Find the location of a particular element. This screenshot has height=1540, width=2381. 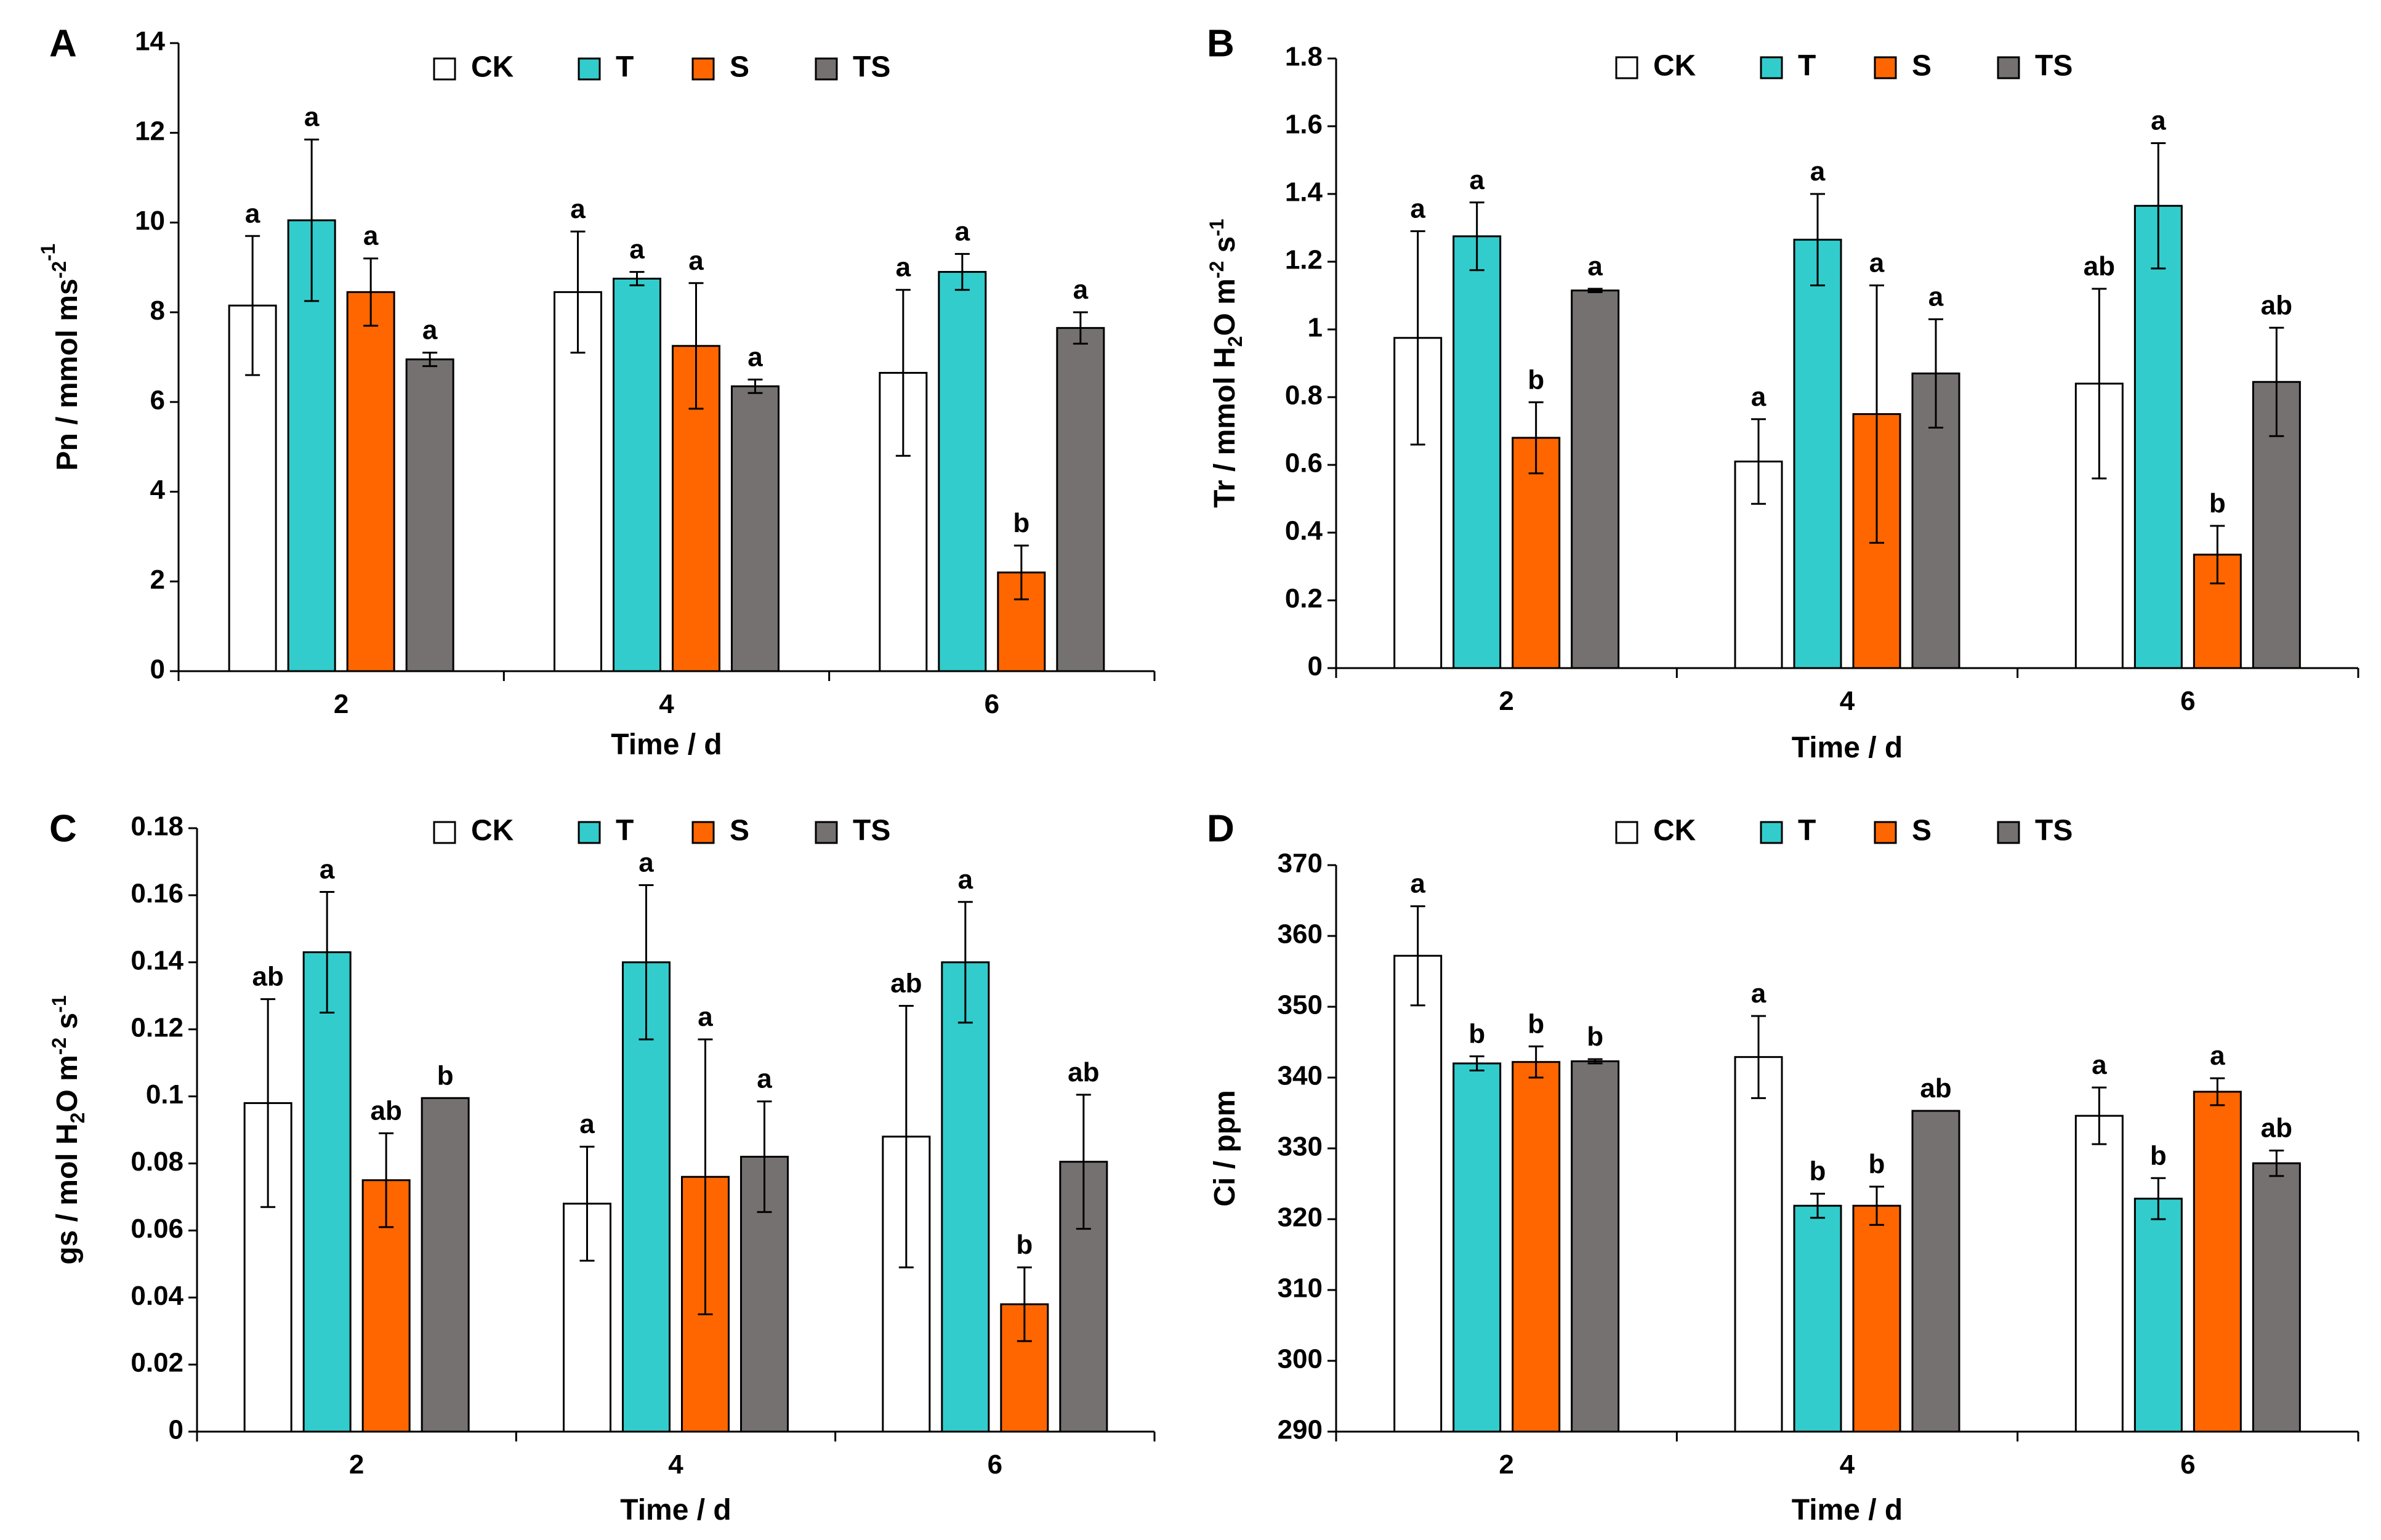

y-axis-title: Tr / mmol H2O m-2 s-1 is located at coordinates (1226, 363).